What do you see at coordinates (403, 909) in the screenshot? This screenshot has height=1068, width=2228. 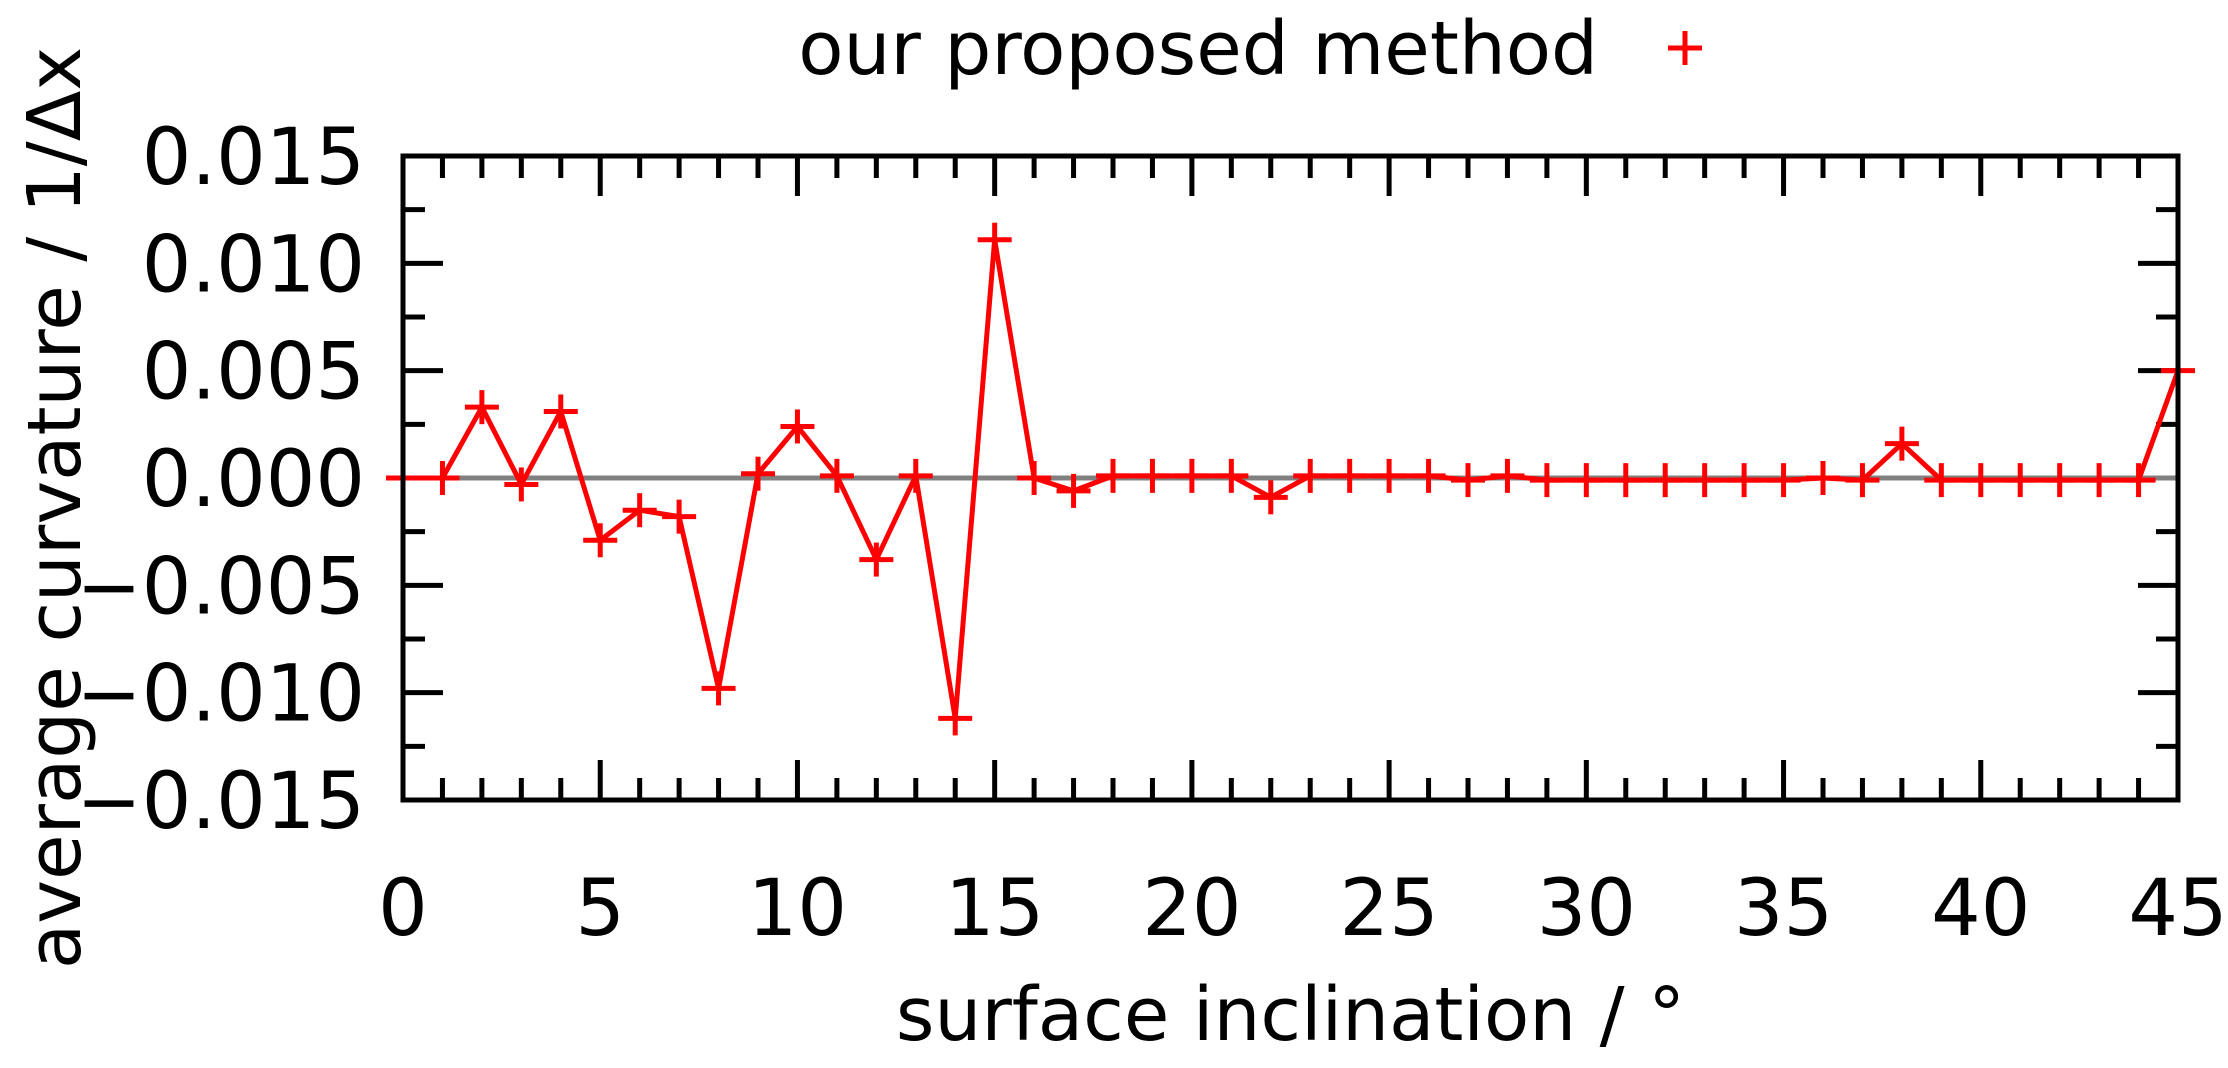 I see `x-tick-label: 0` at bounding box center [403, 909].